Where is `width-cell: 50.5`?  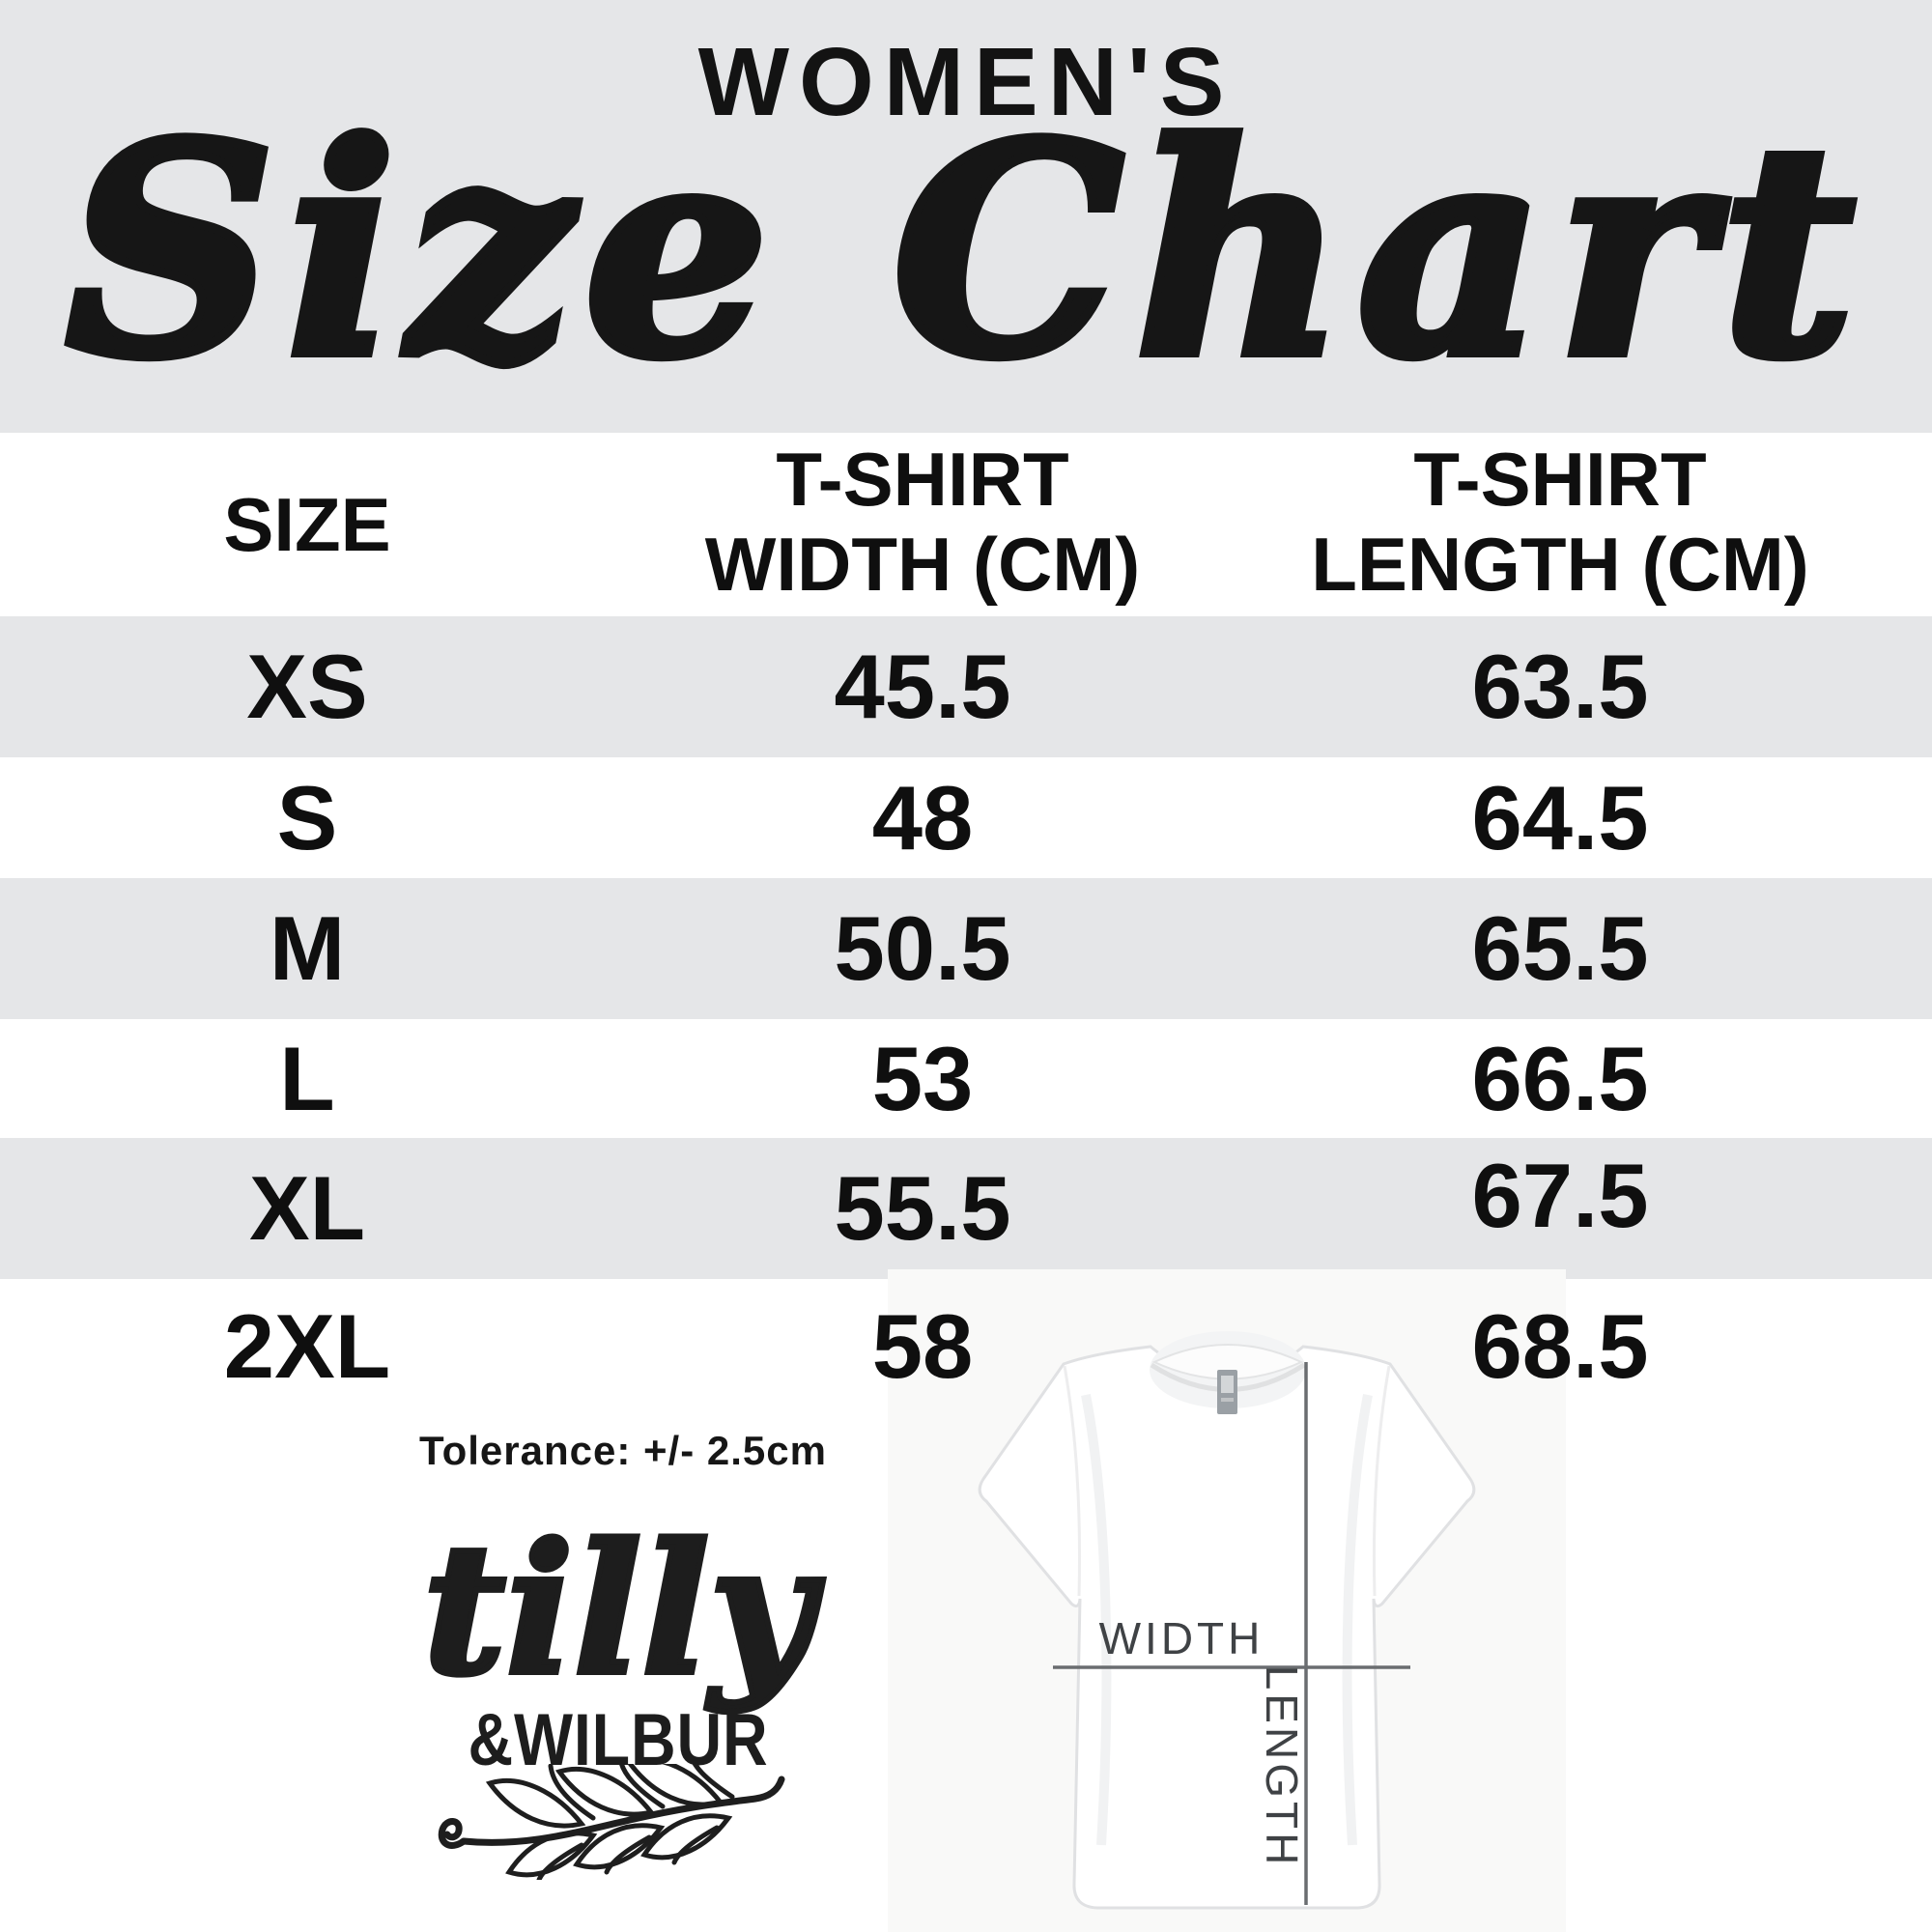 width-cell: 50.5 is located at coordinates (922, 948).